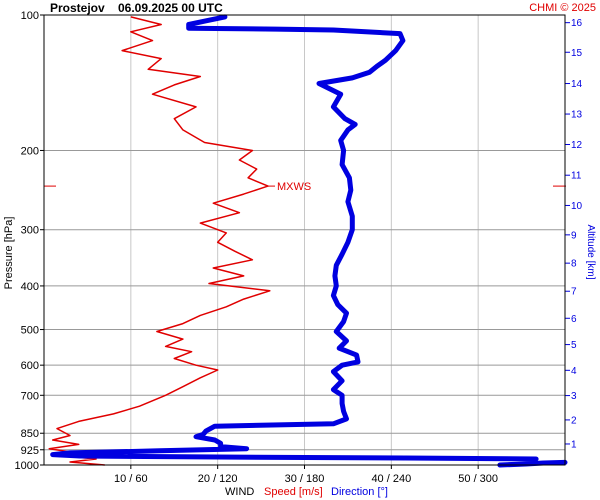  I want to click on chart-datetime: 06.09.2025 00 UTC, so click(170, 8).